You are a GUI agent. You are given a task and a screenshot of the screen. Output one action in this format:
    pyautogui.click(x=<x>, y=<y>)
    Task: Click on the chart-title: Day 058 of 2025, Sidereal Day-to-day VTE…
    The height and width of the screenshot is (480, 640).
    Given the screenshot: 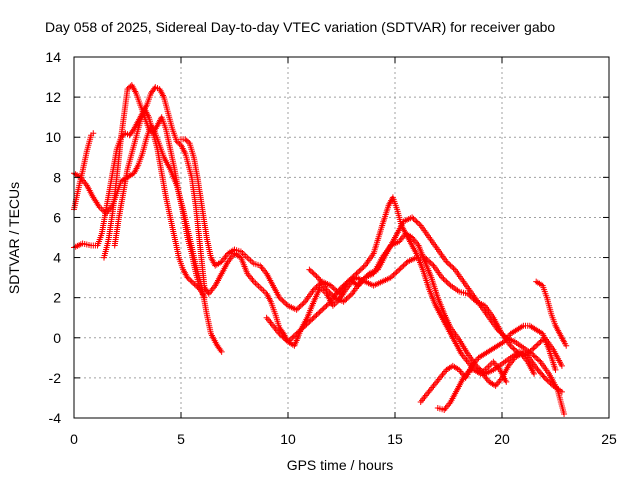 What is the action you would take?
    pyautogui.click(x=300, y=27)
    